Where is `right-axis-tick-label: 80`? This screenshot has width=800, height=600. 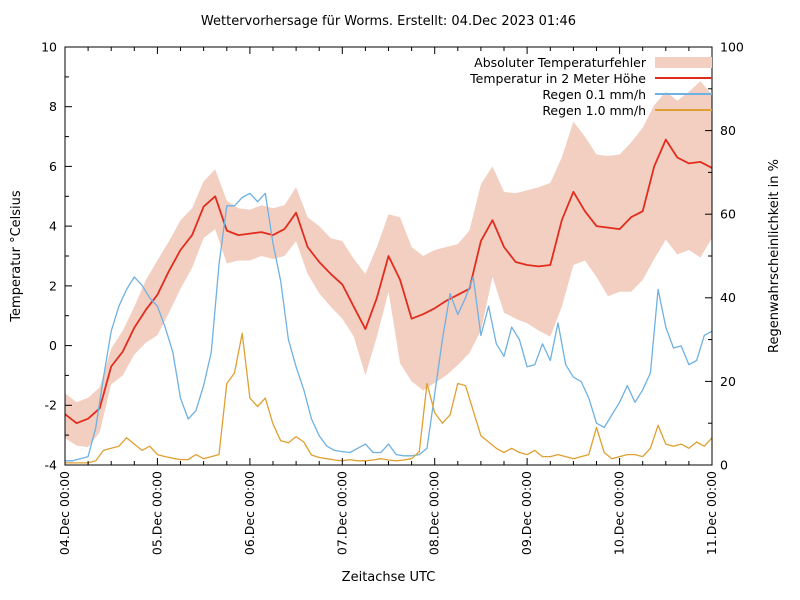
right-axis-tick-label: 80 is located at coordinates (728, 130).